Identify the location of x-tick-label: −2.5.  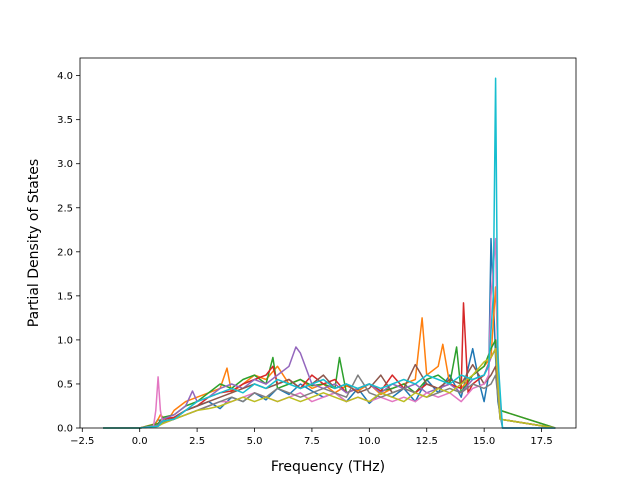
(82, 441).